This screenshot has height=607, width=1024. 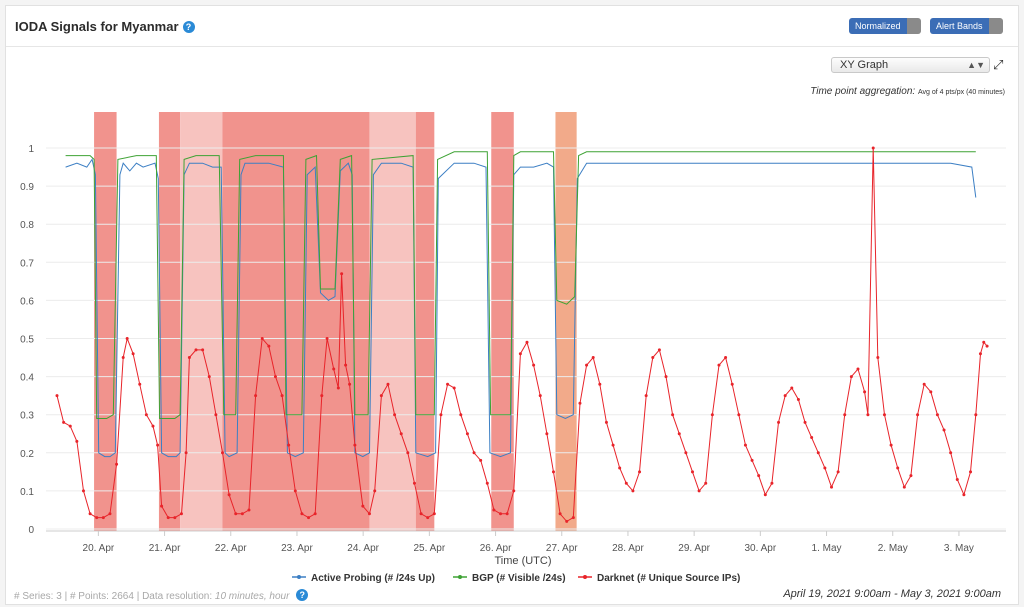 What do you see at coordinates (302, 595) in the screenshot?
I see `resolution-help-icon: ?` at bounding box center [302, 595].